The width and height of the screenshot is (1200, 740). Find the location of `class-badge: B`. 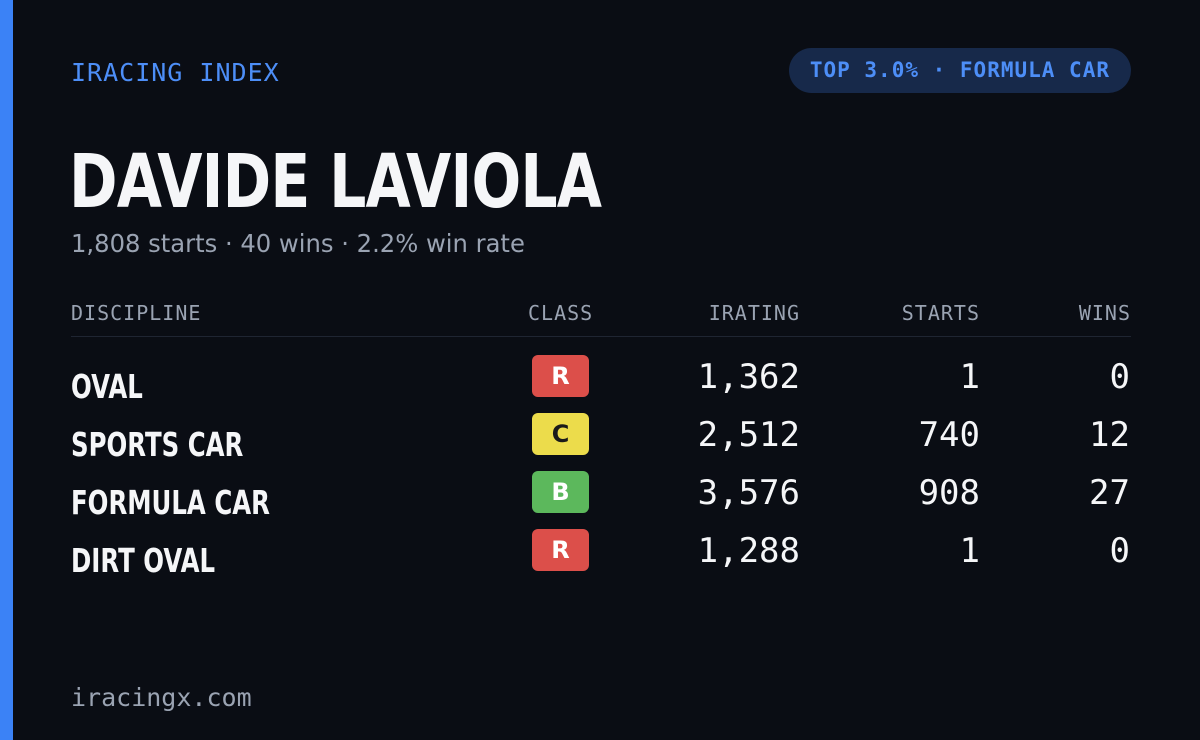

class-badge: B is located at coordinates (560, 492).